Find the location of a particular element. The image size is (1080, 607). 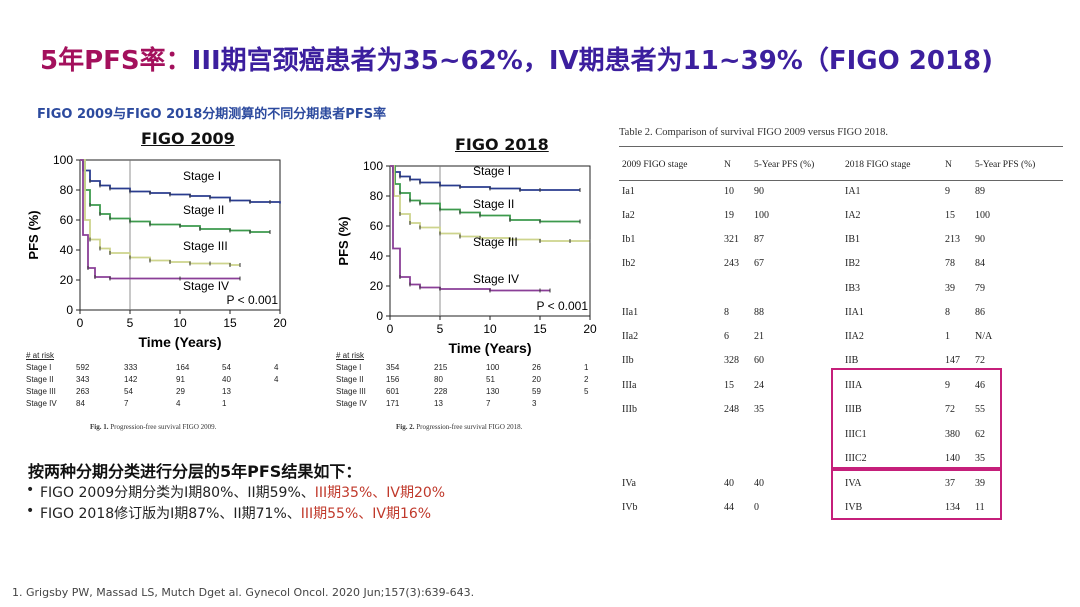

risk-table-row: Stage II 343 142 91 40 4 is located at coordinates (161, 381).